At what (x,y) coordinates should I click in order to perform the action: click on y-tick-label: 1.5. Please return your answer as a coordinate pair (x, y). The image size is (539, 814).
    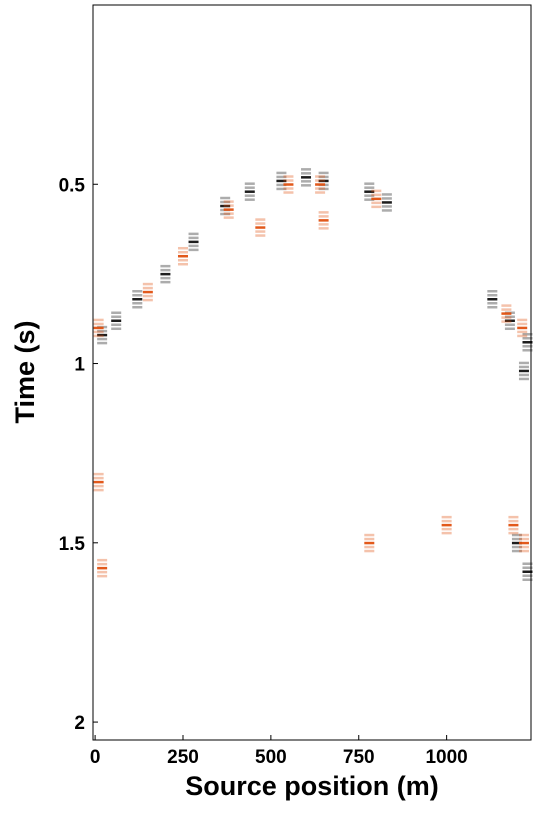
    Looking at the image, I should click on (72, 544).